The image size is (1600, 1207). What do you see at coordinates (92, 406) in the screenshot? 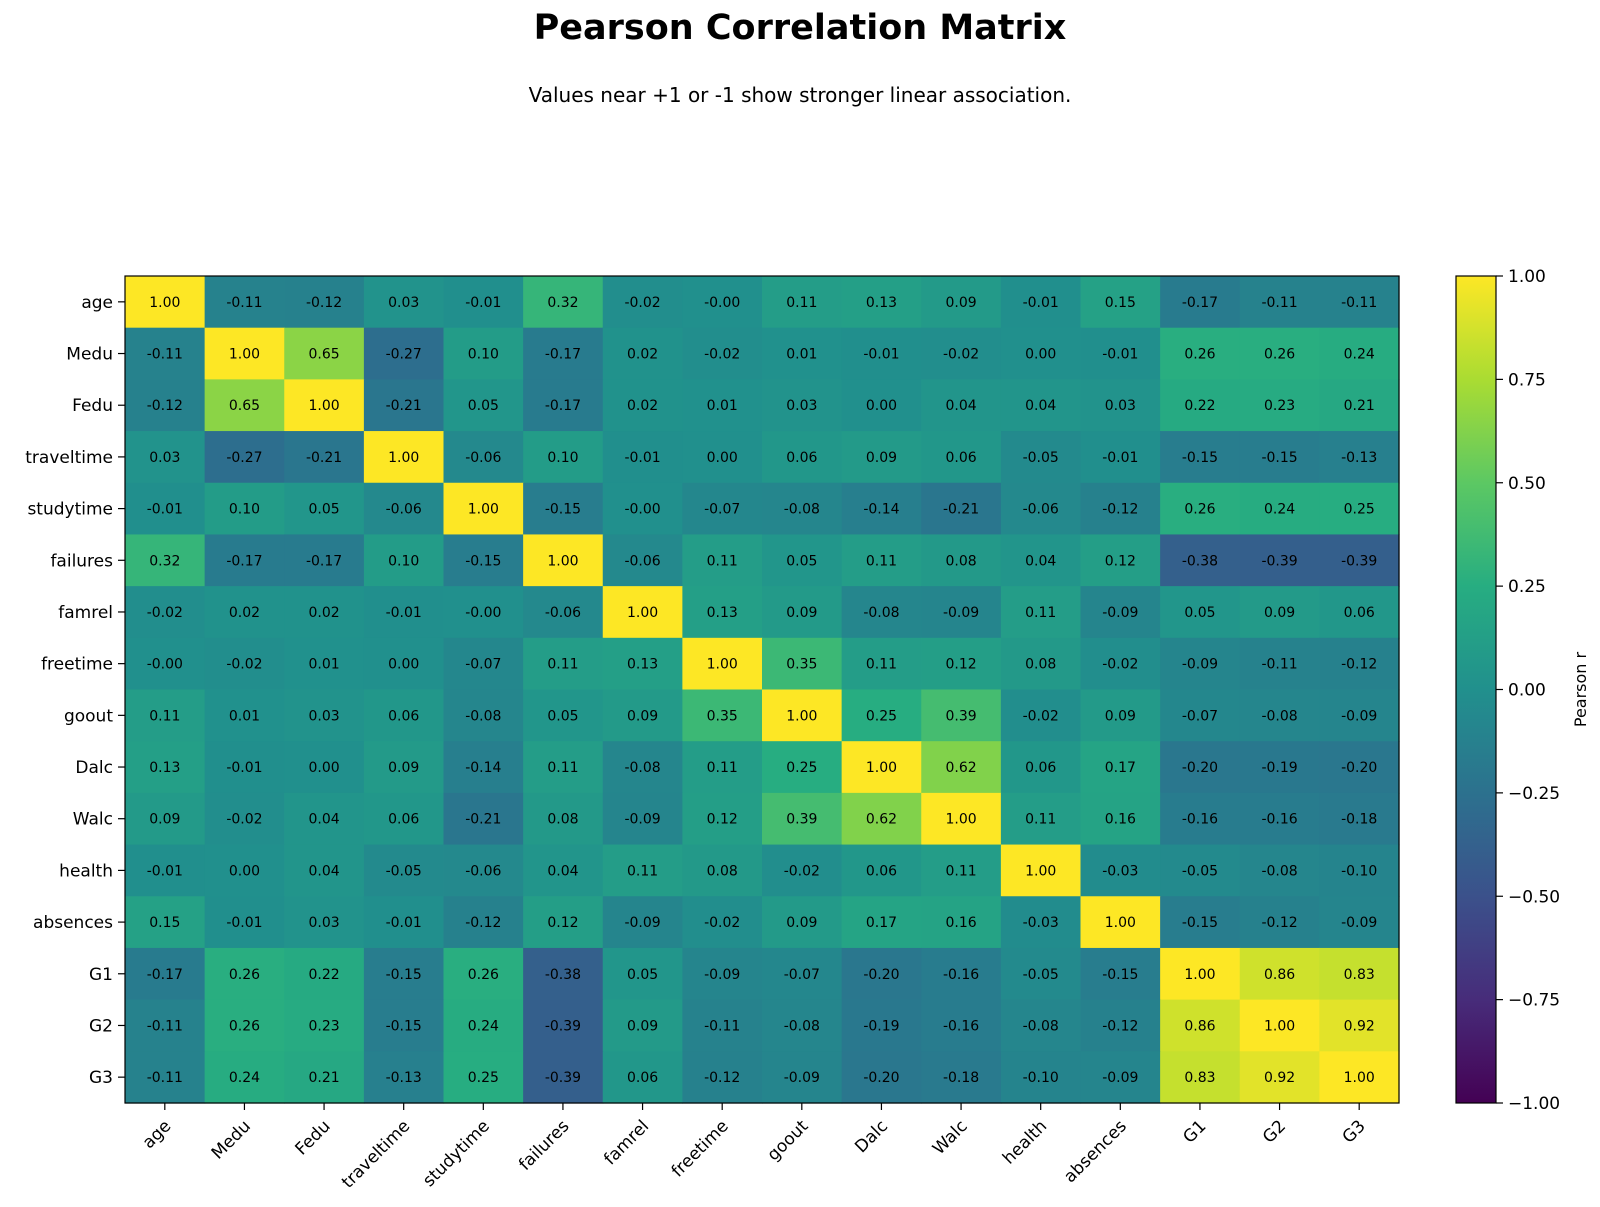
I see `y-tick-label: Fedu` at bounding box center [92, 406].